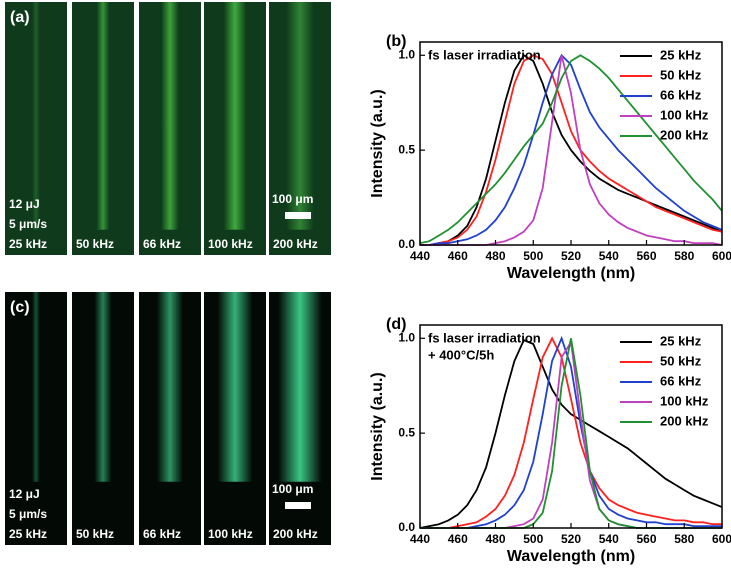  Describe the element at coordinates (20, 17) in the screenshot. I see `panel-label: (a)` at that location.